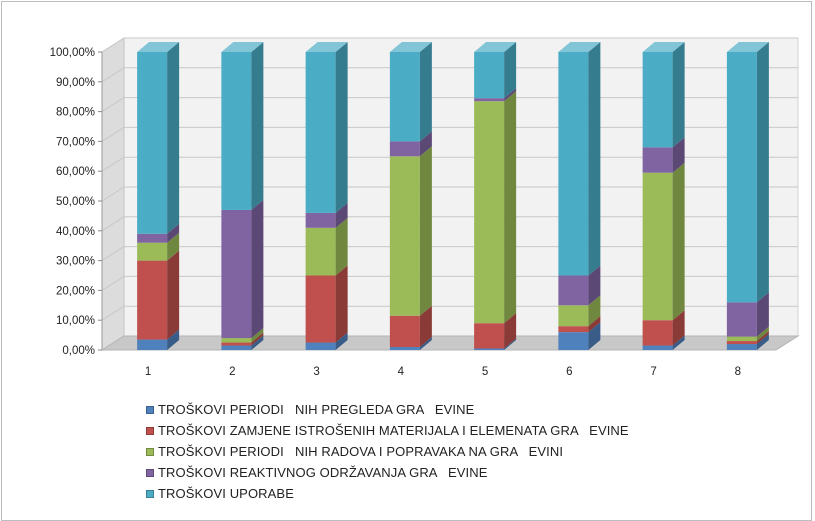  I want to click on y-tick-label: 50,00%, so click(75, 202).